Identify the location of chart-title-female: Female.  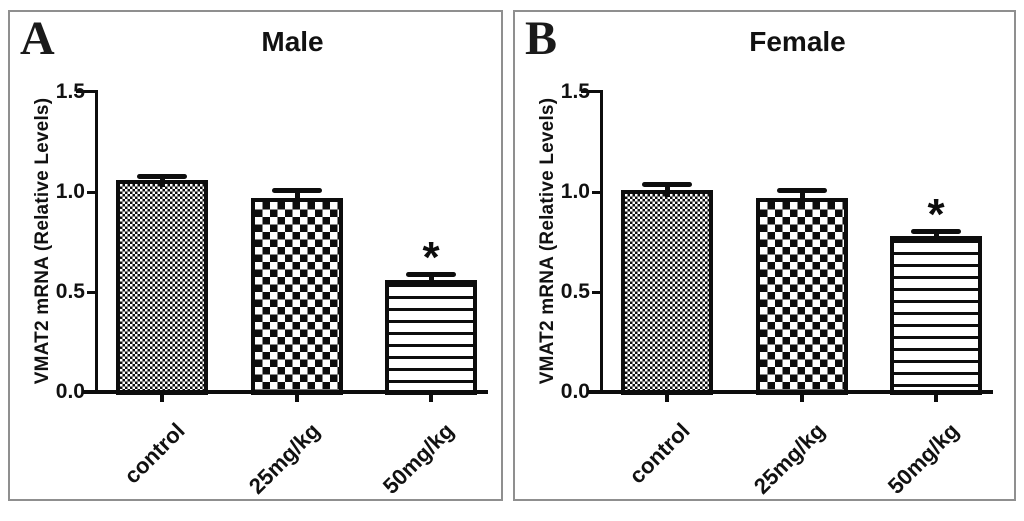
(797, 41).